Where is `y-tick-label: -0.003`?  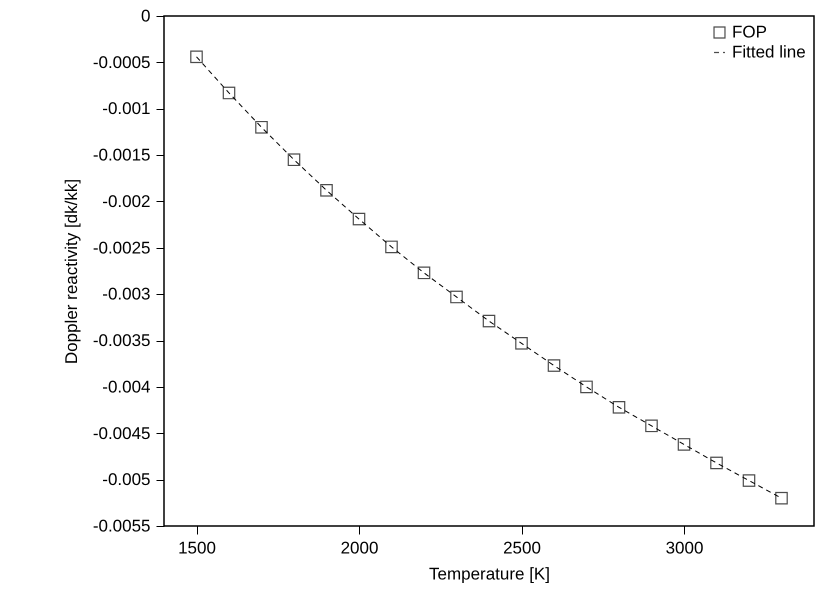
y-tick-label: -0.003 is located at coordinates (126, 294).